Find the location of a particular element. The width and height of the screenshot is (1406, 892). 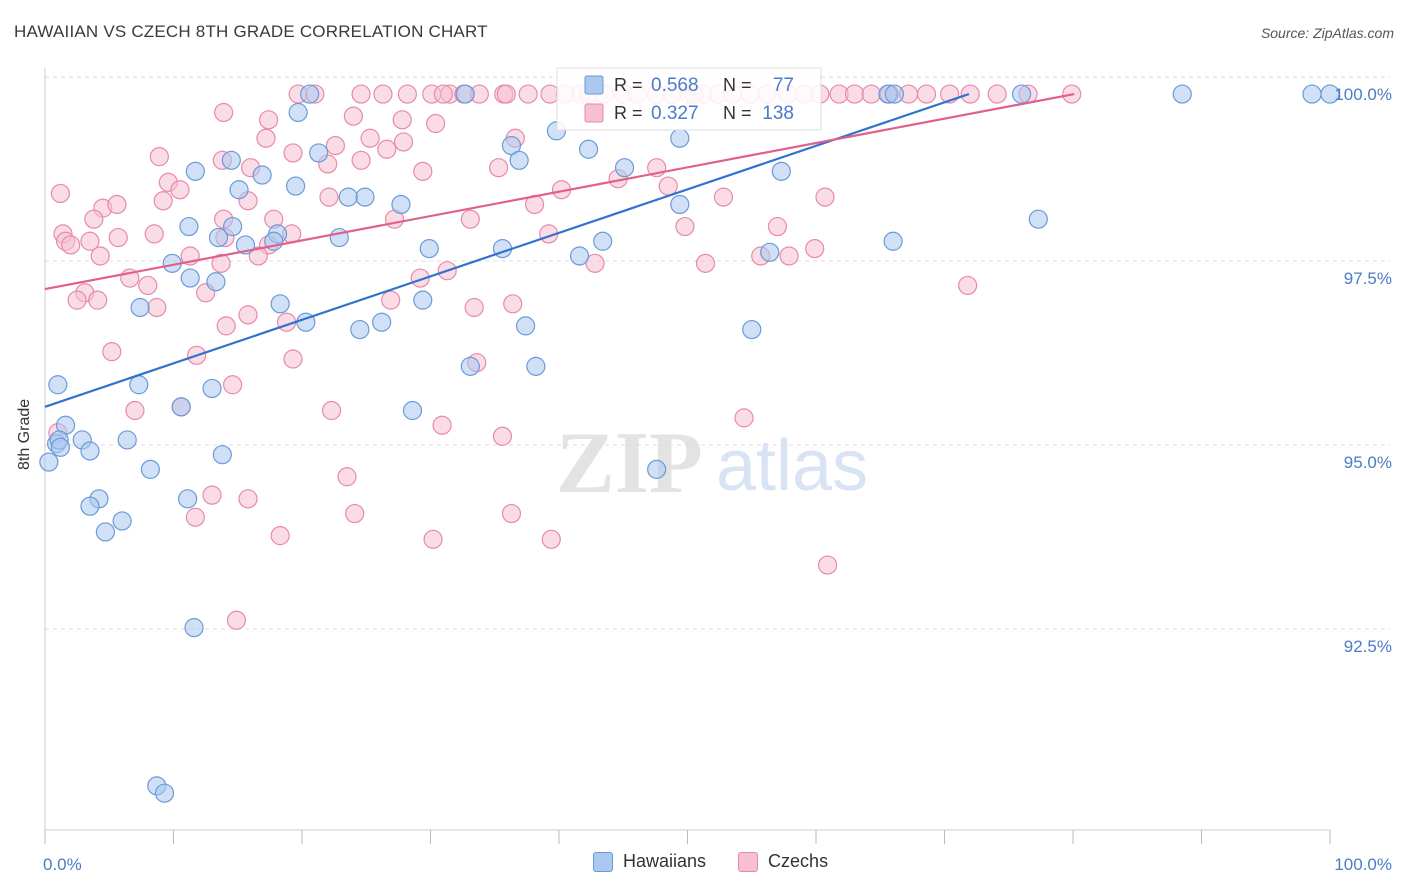

legend-swatch-czechs is located at coordinates (748, 861).